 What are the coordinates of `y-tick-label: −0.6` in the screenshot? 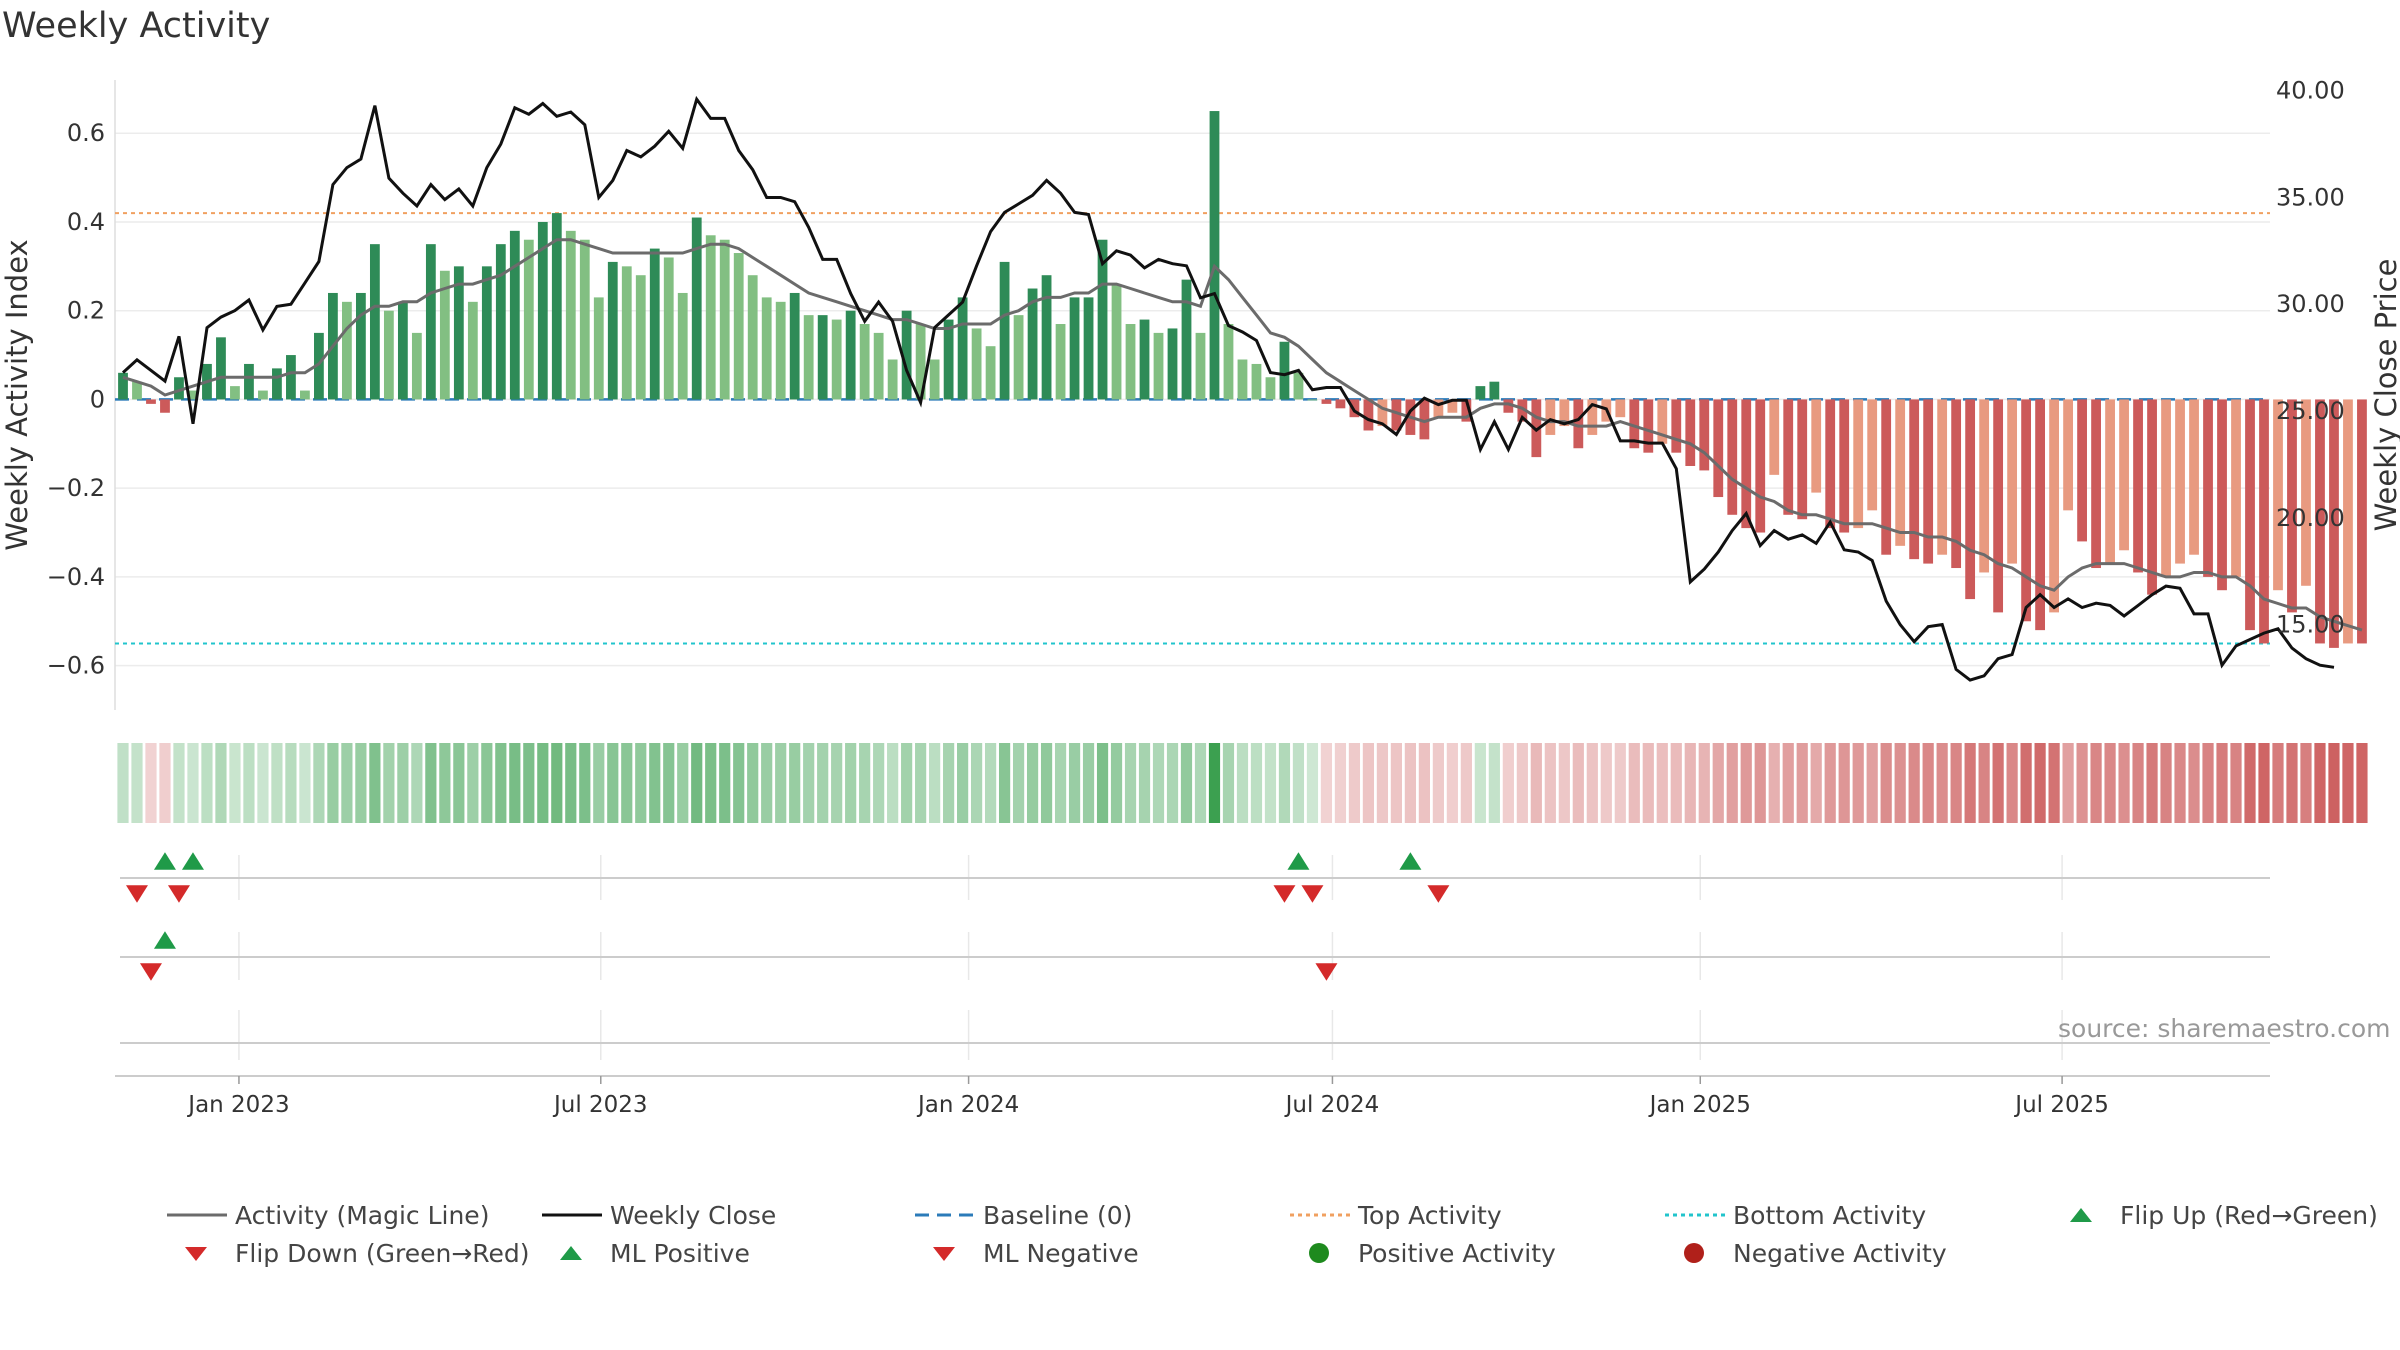 It's located at (76, 666).